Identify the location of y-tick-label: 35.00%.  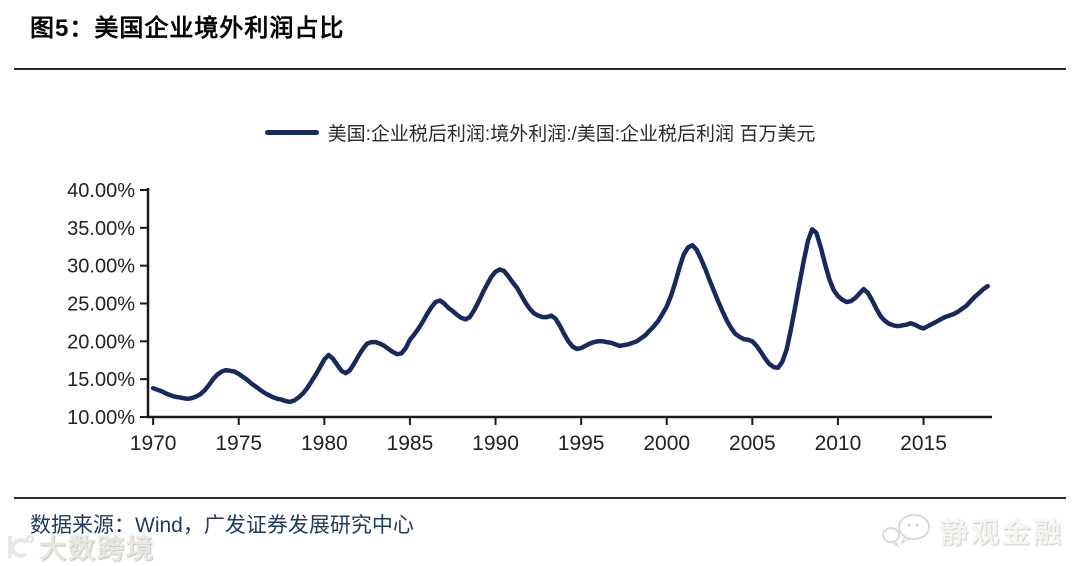
(101, 229).